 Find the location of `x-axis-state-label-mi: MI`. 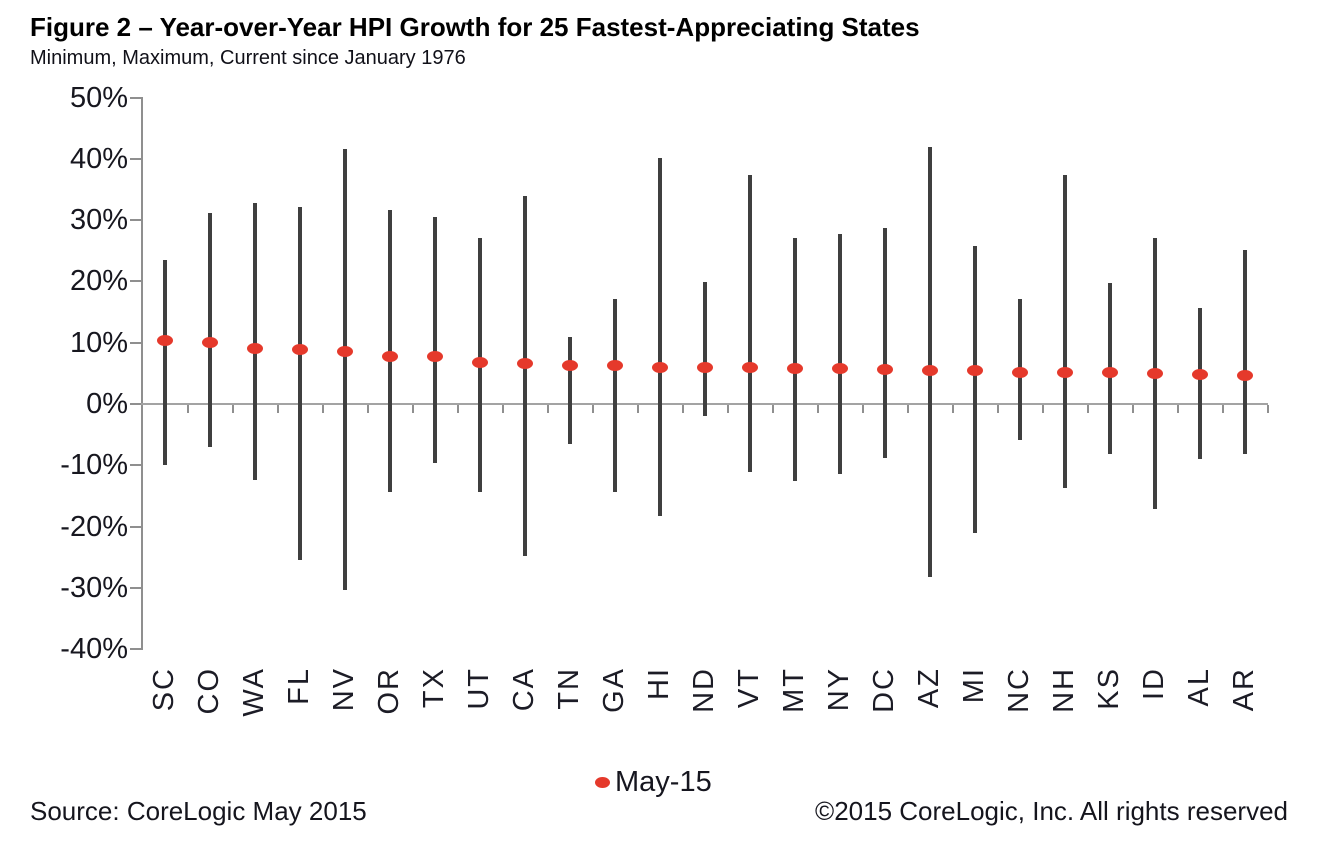

x-axis-state-label-mi: MI is located at coordinates (974, 685).